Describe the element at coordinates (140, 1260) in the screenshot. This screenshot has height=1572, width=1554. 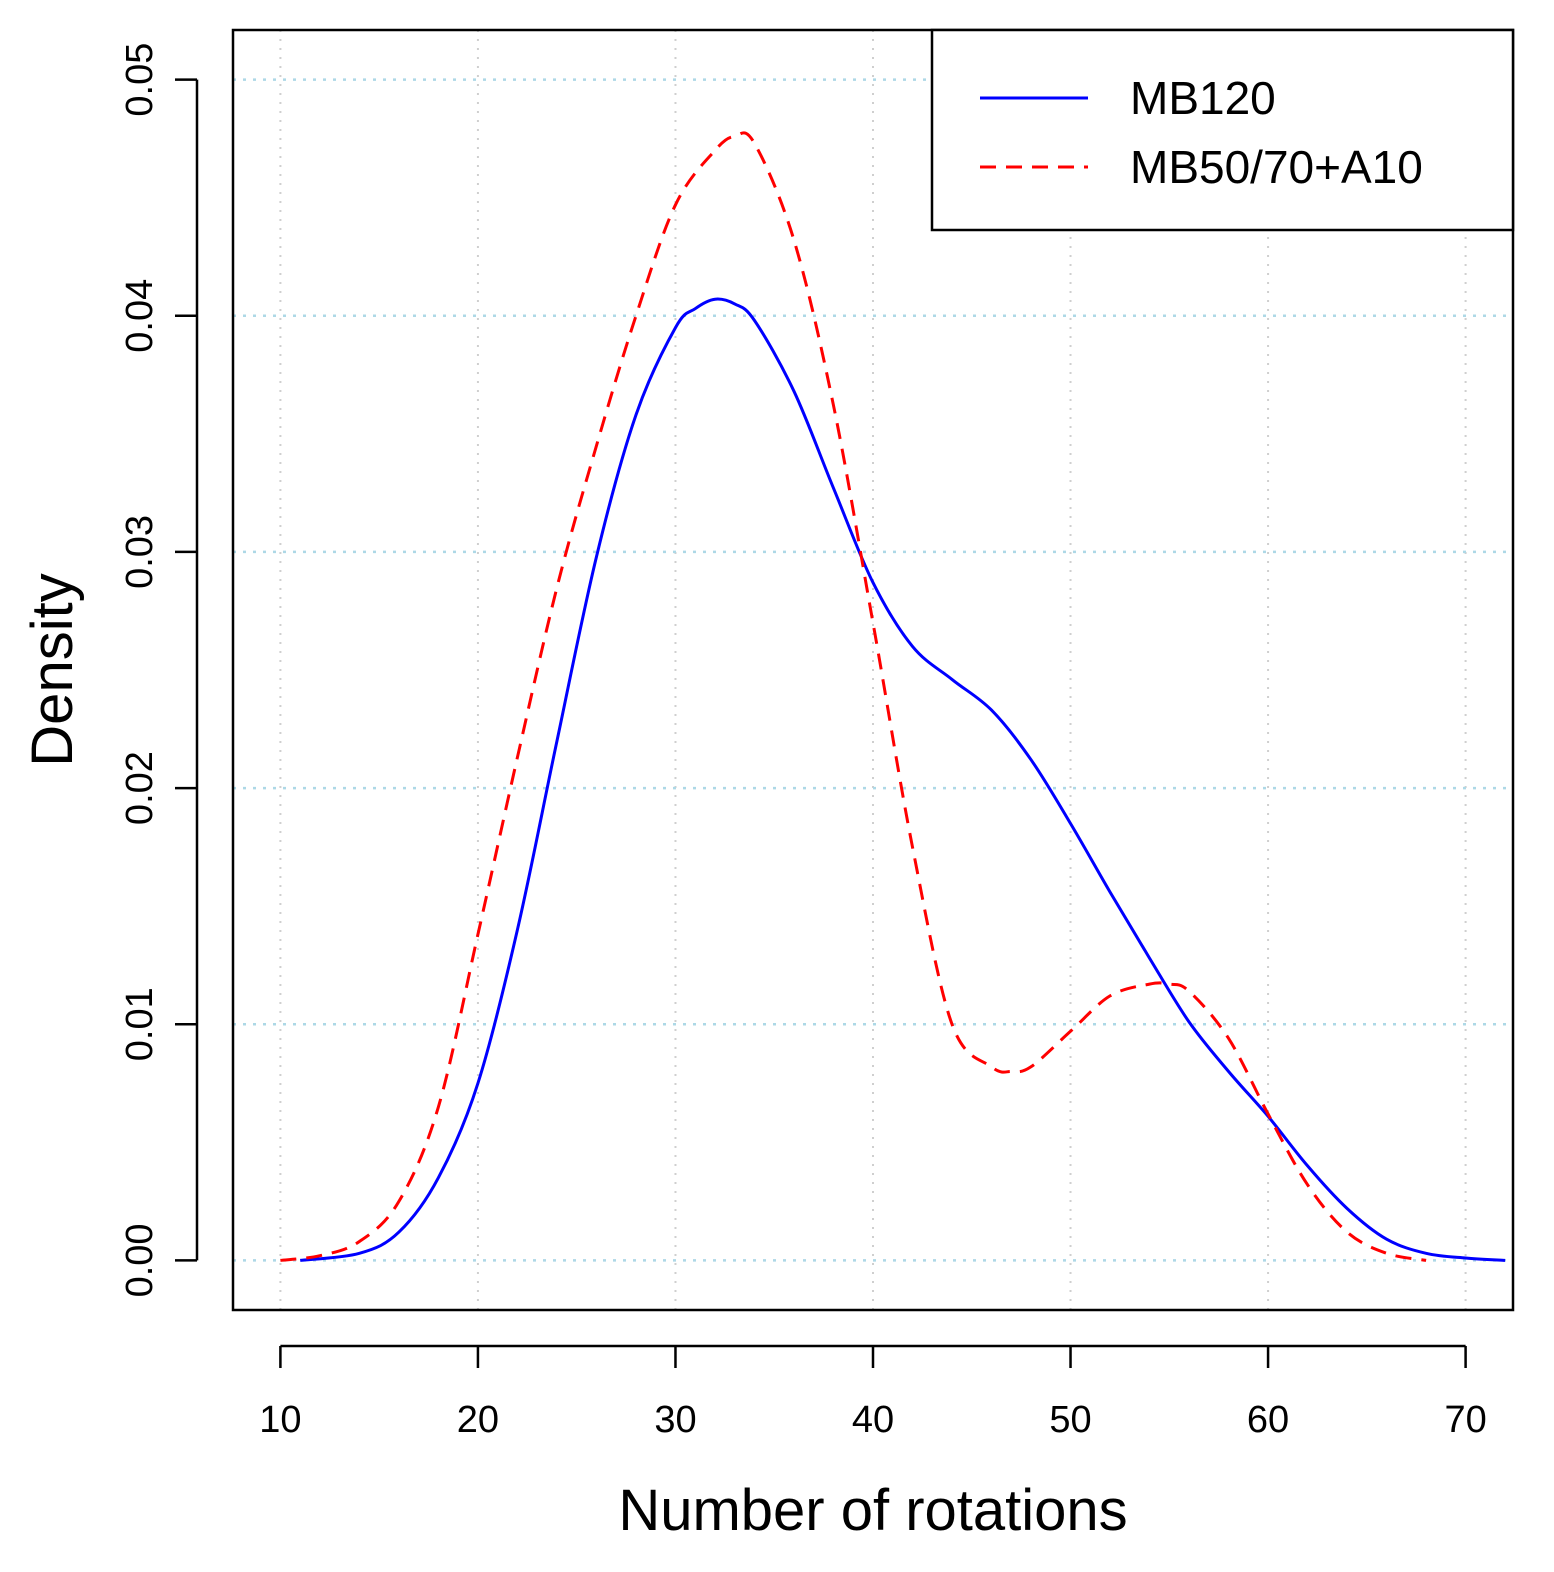
I see `y-tick-label-0: 0.00` at that location.